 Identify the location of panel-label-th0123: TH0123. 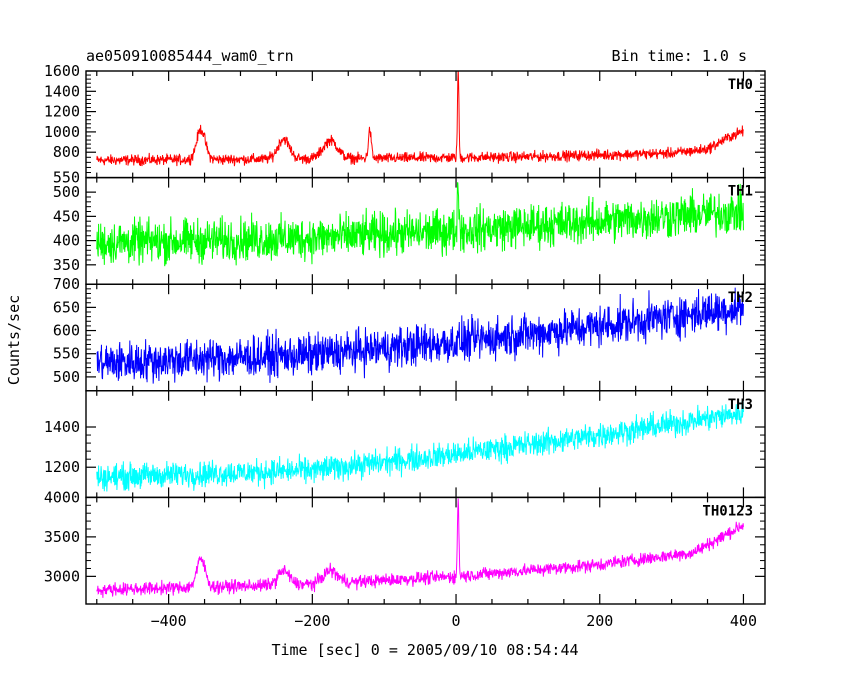
(727, 511).